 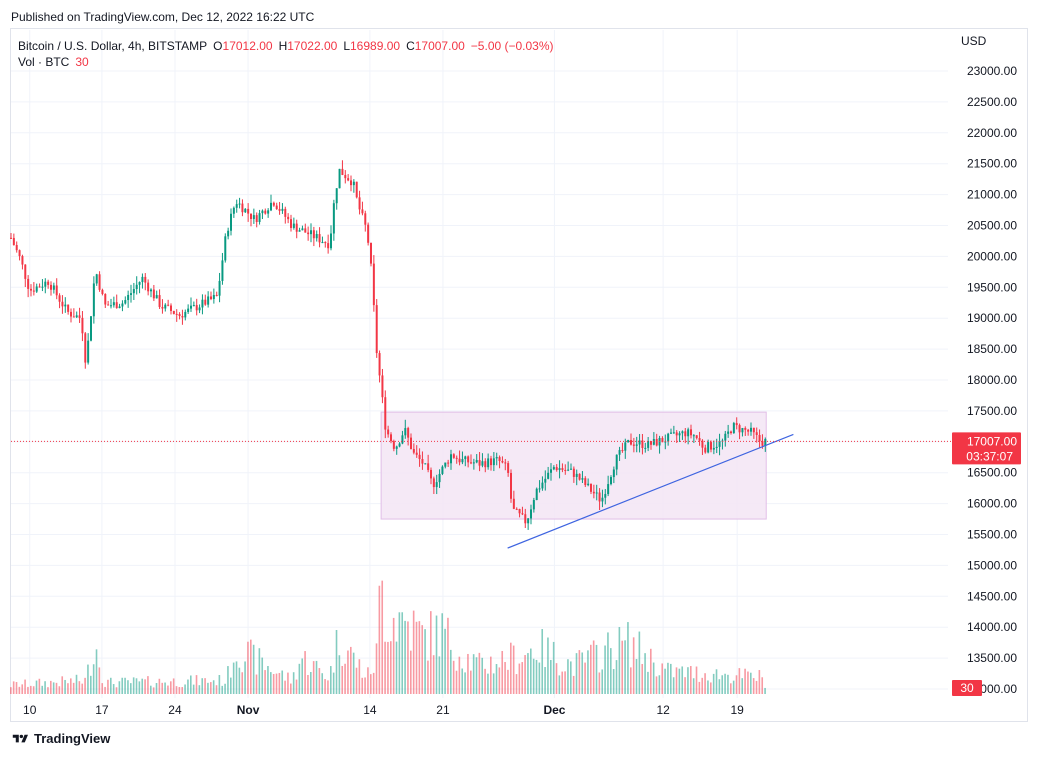 I want to click on footer-brand: TradingView, so click(x=60, y=738).